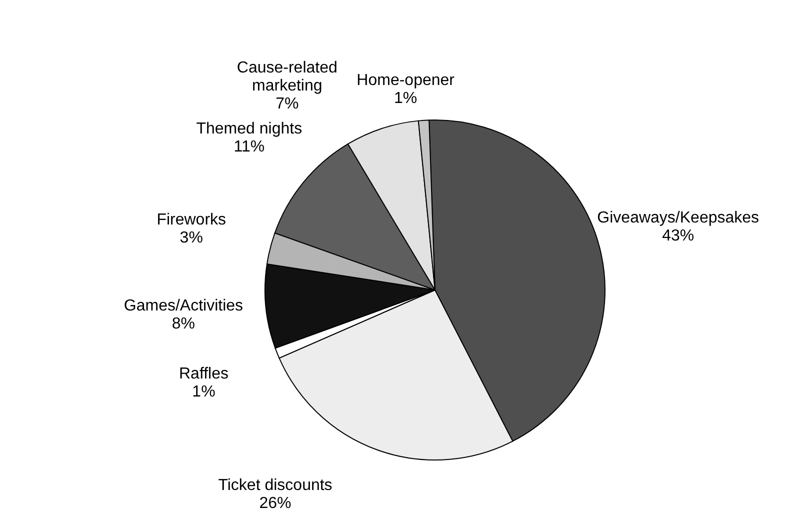  What do you see at coordinates (275, 503) in the screenshot?
I see `data-label: 26%` at bounding box center [275, 503].